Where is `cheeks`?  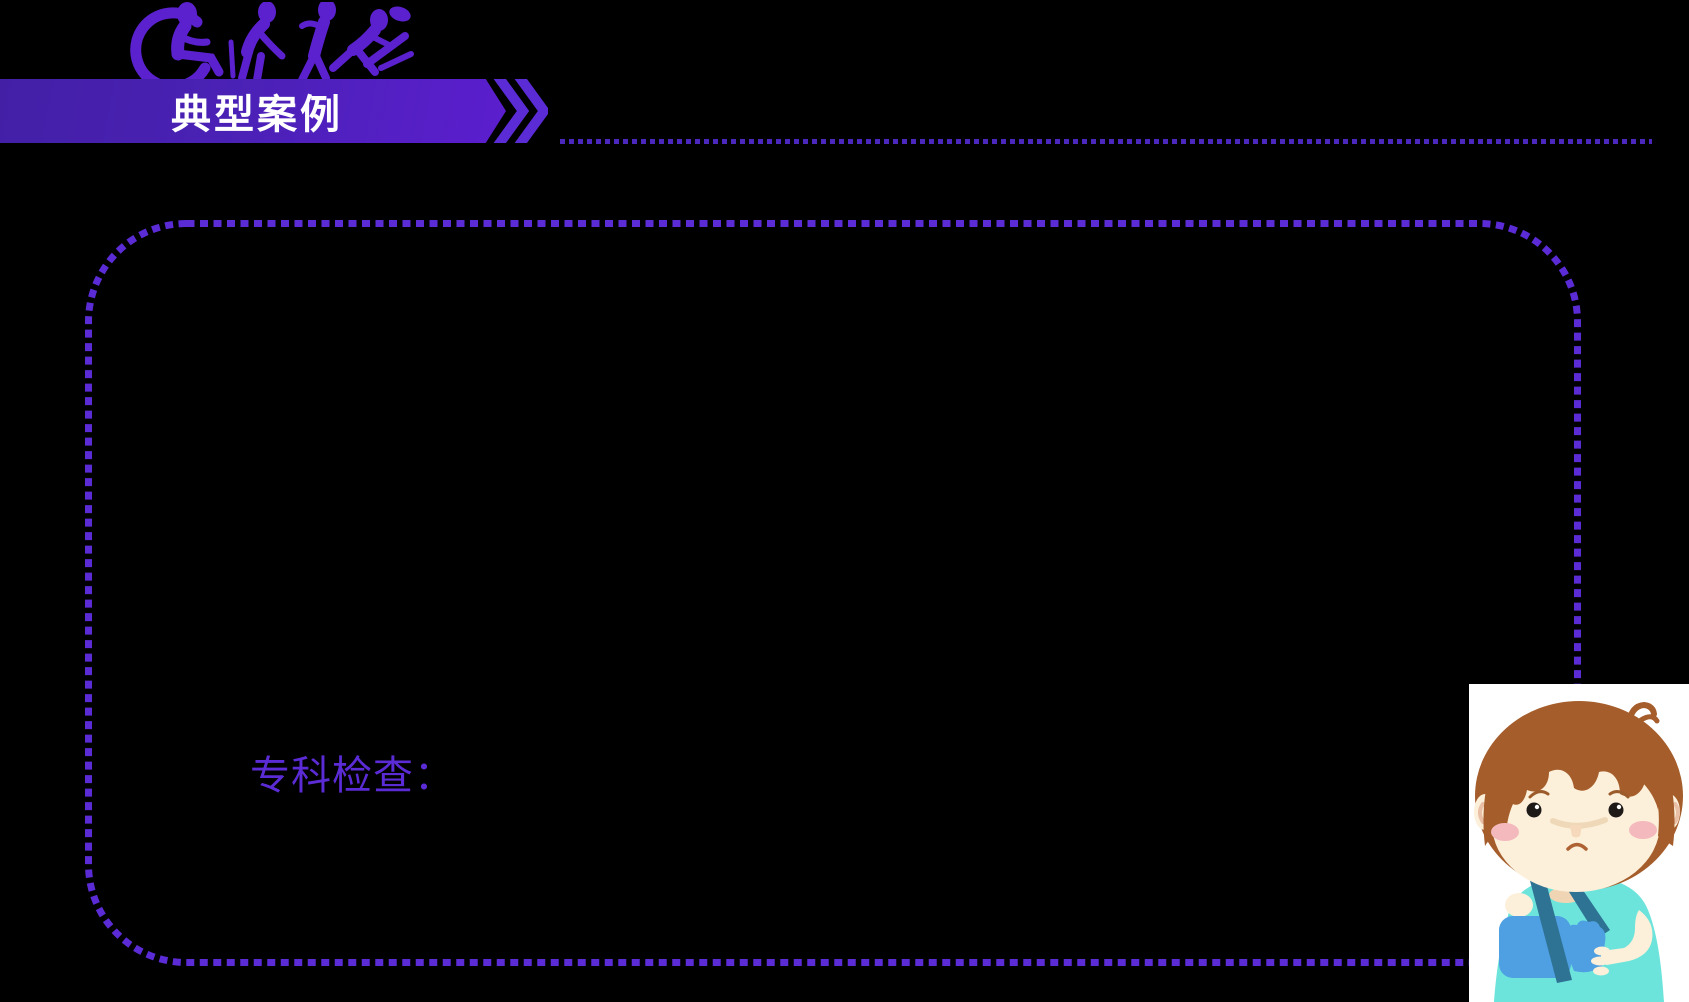 cheeks is located at coordinates (1574, 831).